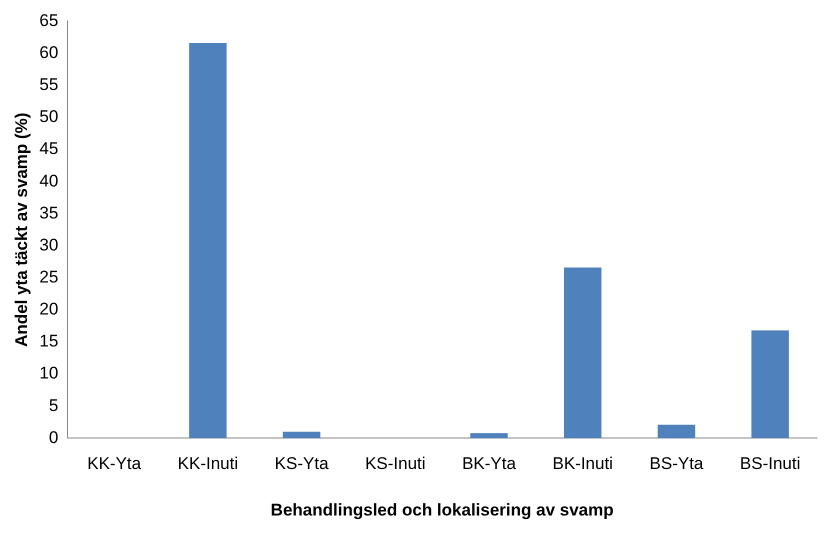  Describe the element at coordinates (48, 84) in the screenshot. I see `y-tick-label: 55` at that location.